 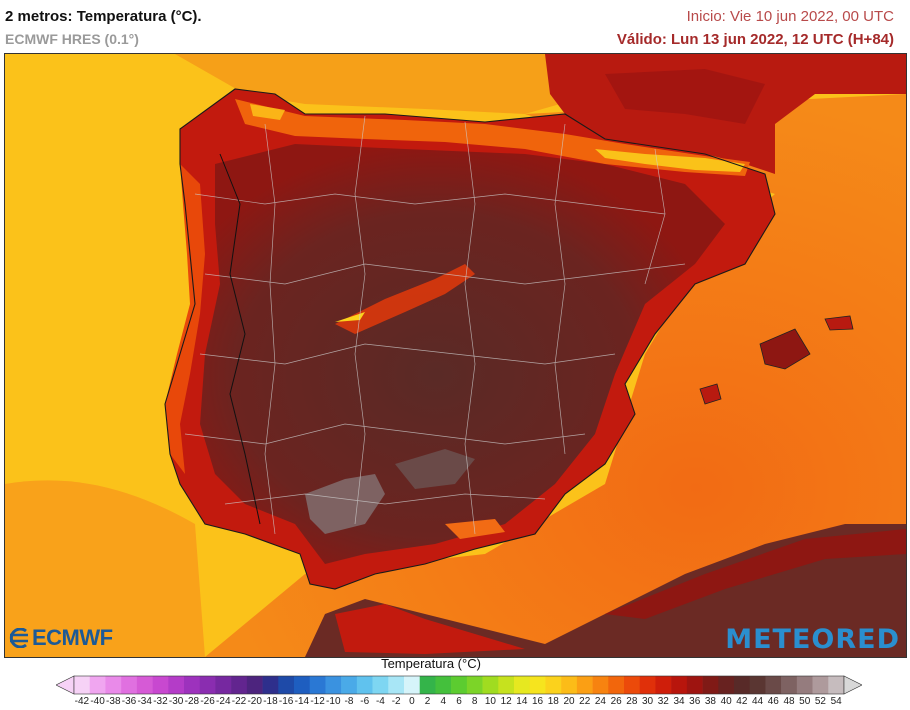 What do you see at coordinates (412, 701) in the screenshot?
I see `colorbar-tick-label: 0` at bounding box center [412, 701].